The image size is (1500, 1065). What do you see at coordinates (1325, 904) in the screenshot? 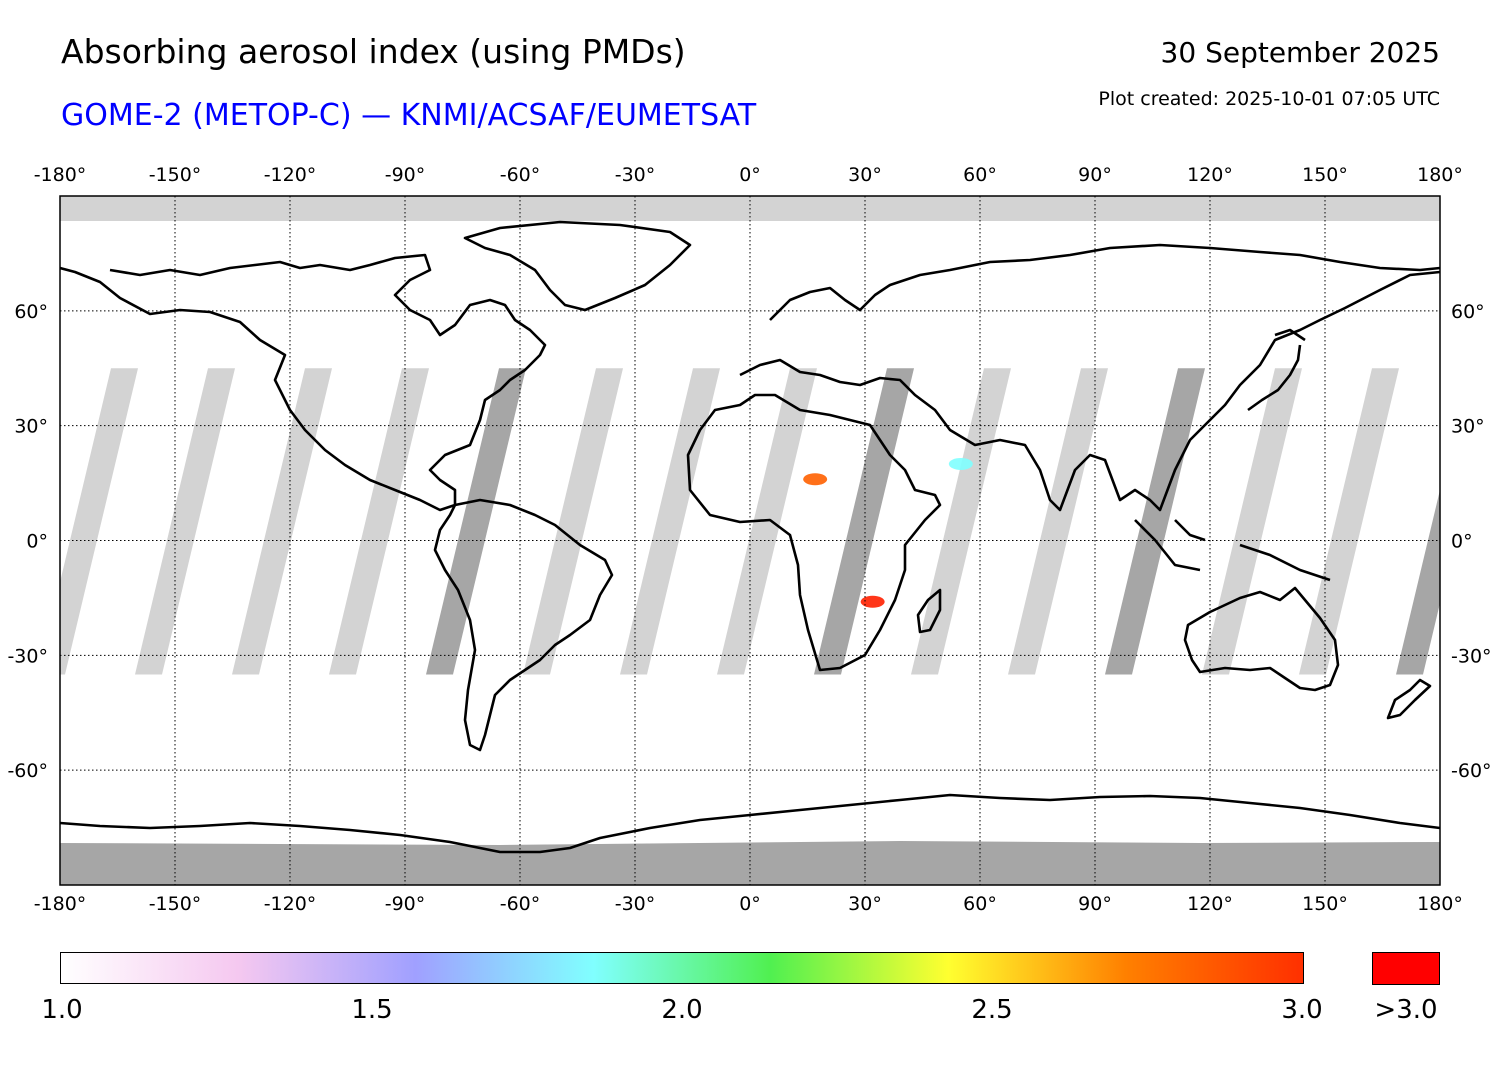
I see `lon-tick-label-bottom: 150°` at bounding box center [1325, 904].